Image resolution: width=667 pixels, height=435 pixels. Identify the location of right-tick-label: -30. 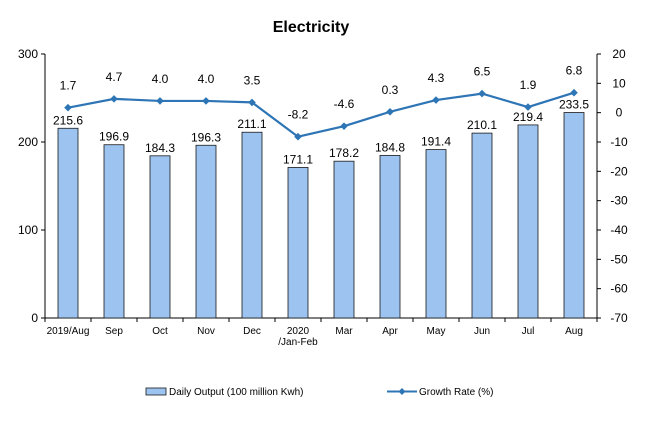
(619, 201).